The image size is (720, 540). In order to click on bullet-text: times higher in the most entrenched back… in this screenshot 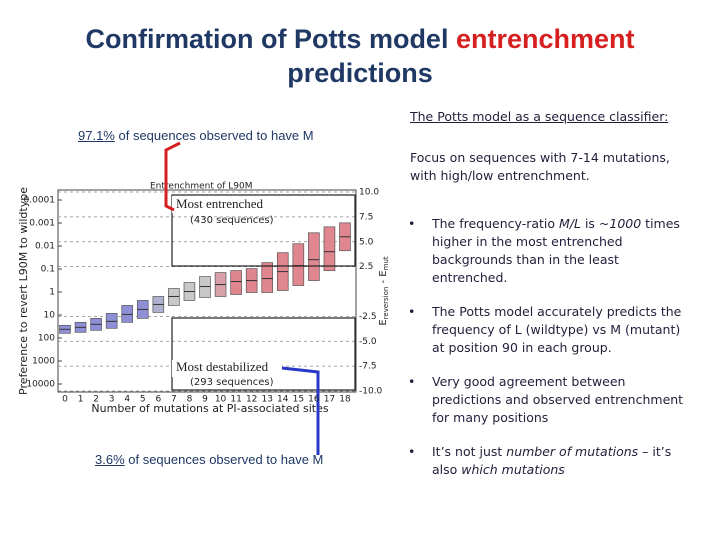, I will do `click(556, 250)`.